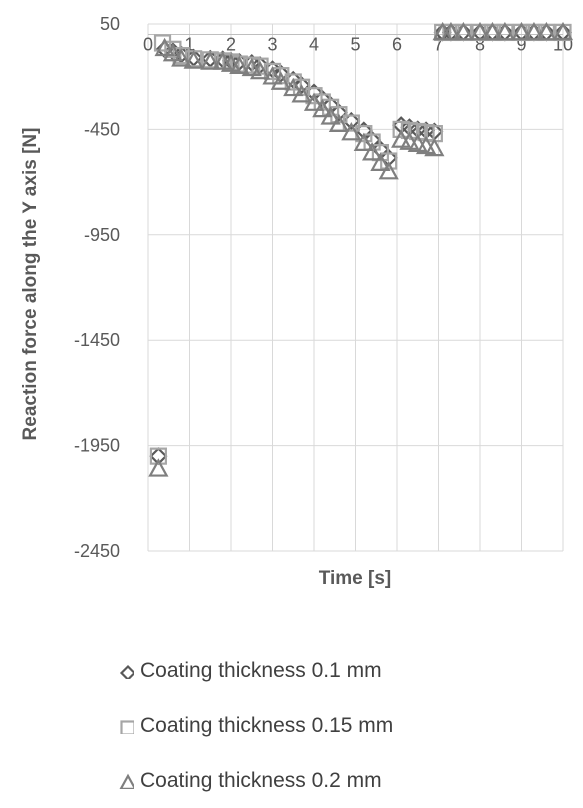 This screenshot has height=808, width=583. I want to click on legend-label: Coating thickness 0.15 mm, so click(267, 725).